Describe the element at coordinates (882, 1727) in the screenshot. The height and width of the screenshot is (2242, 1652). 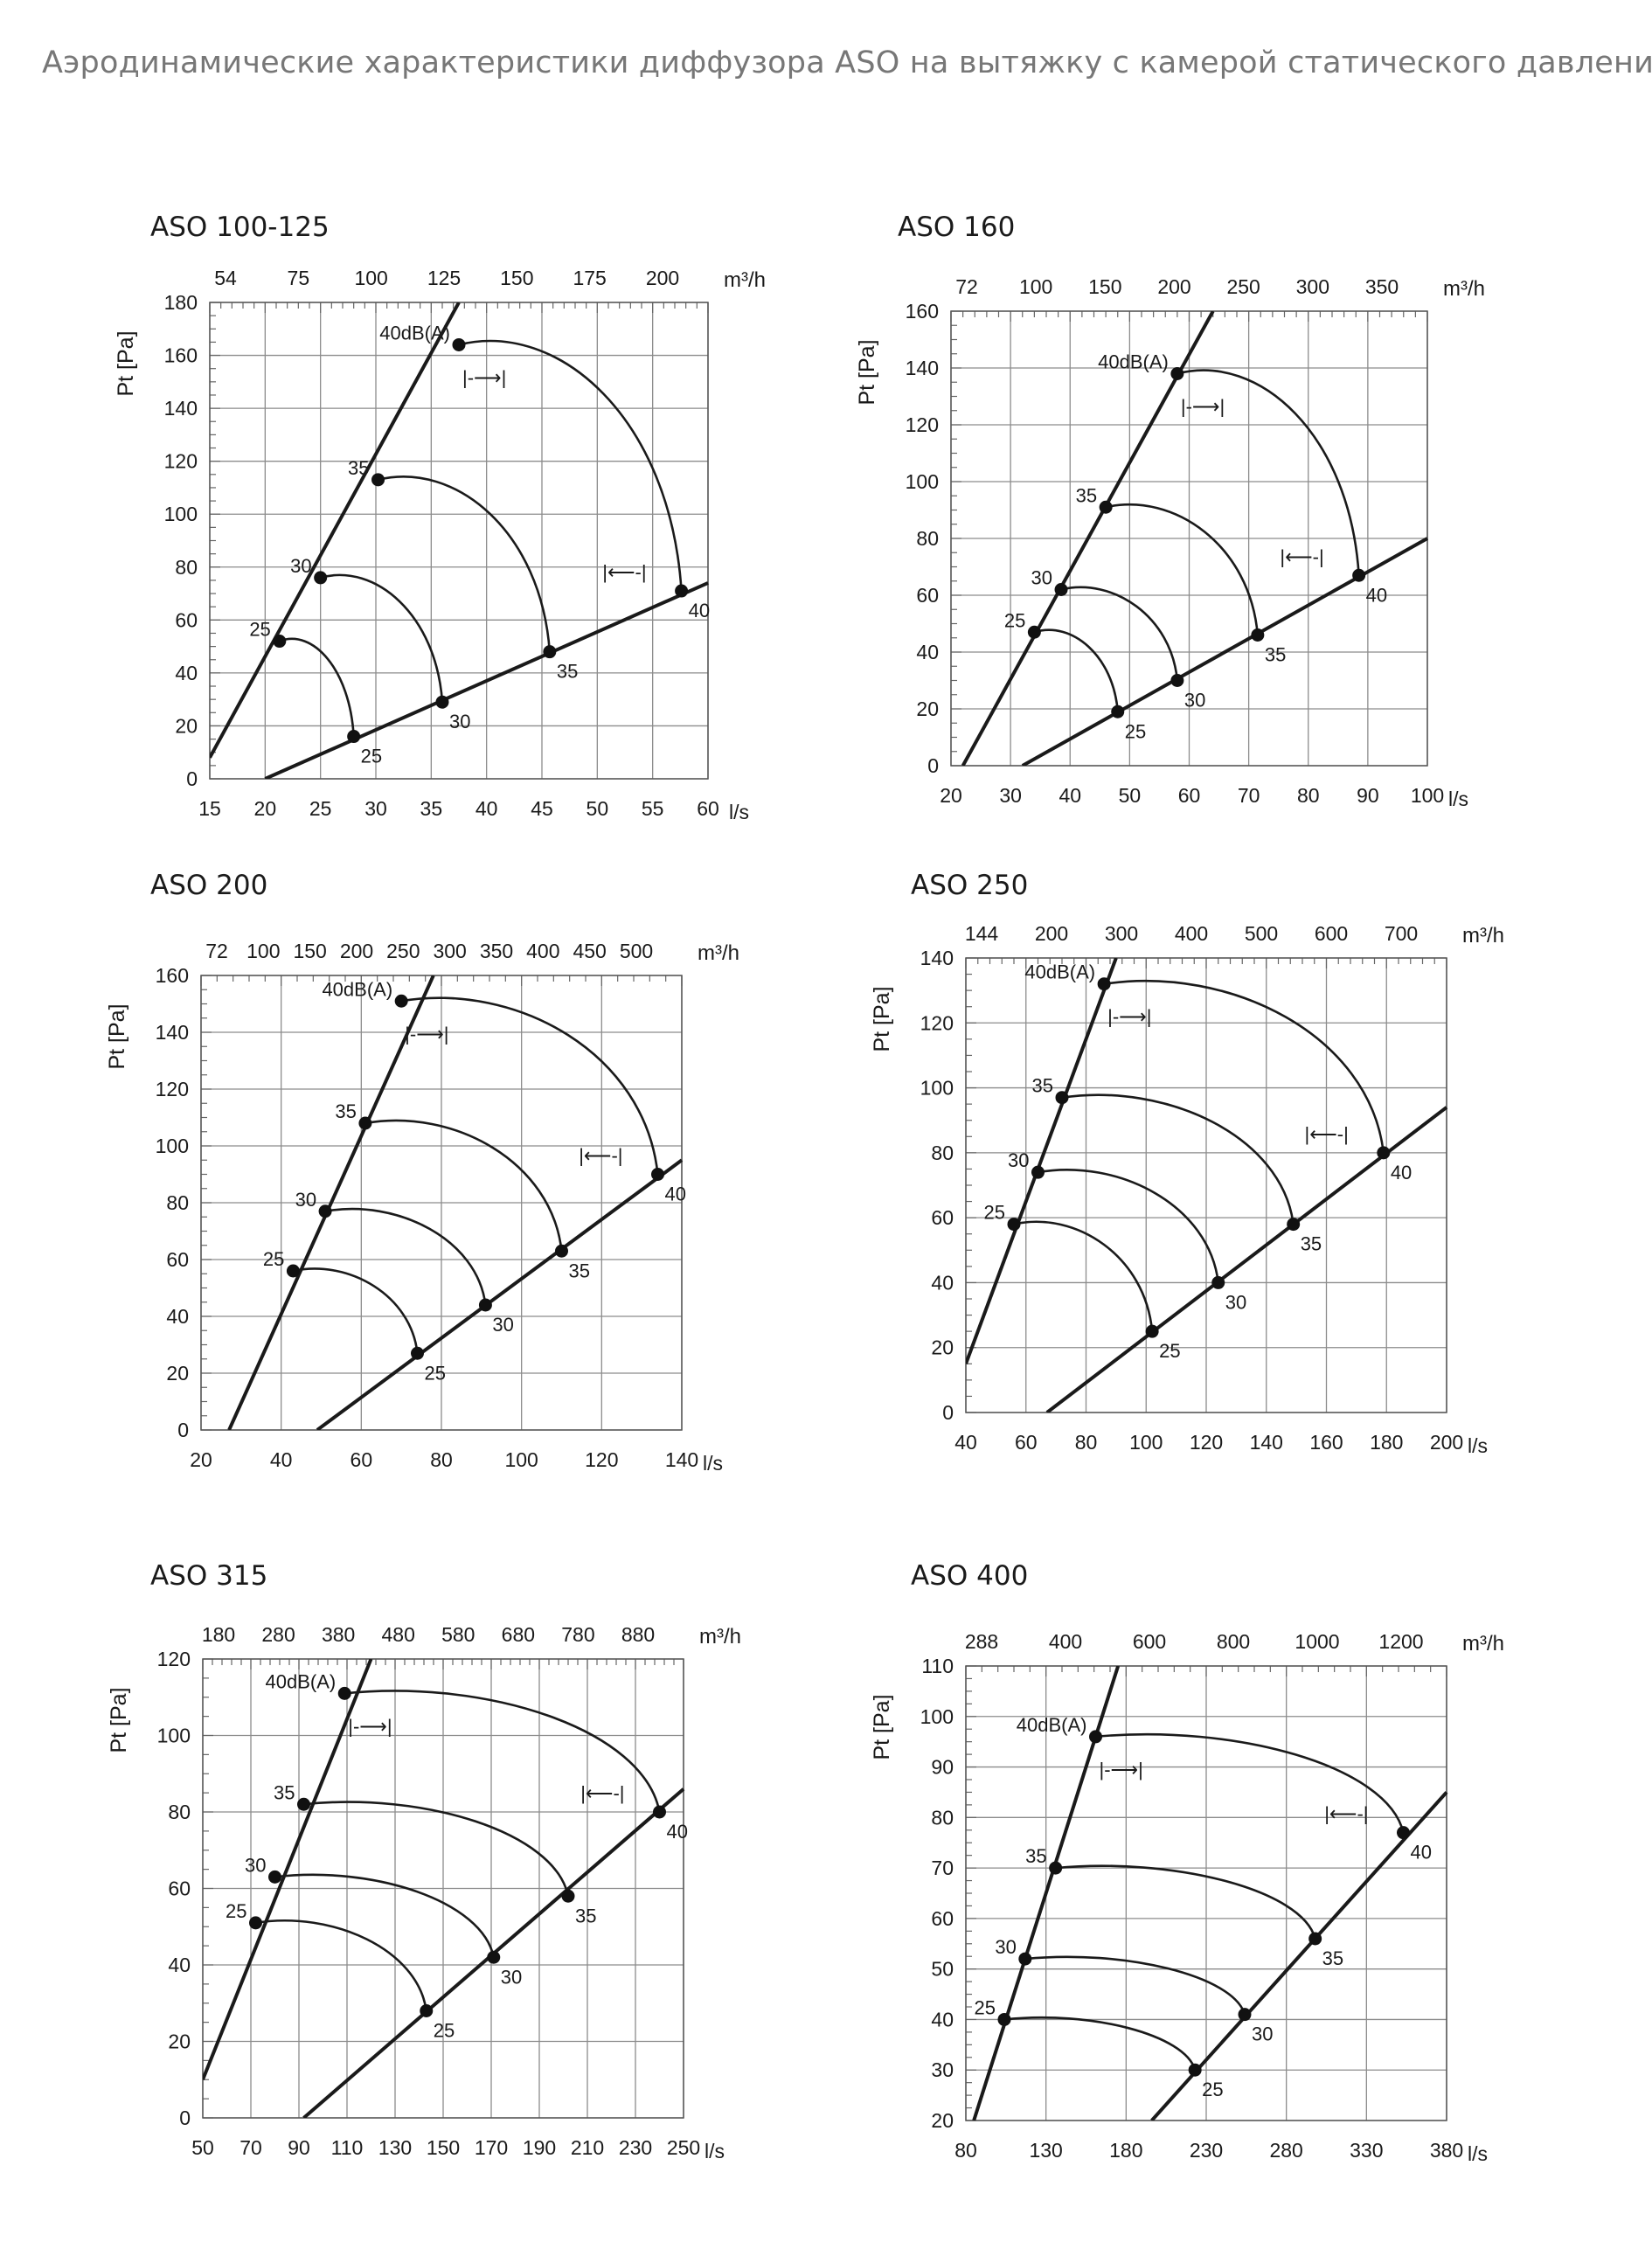
I see `y-axis-label: Pt [Pa]` at that location.